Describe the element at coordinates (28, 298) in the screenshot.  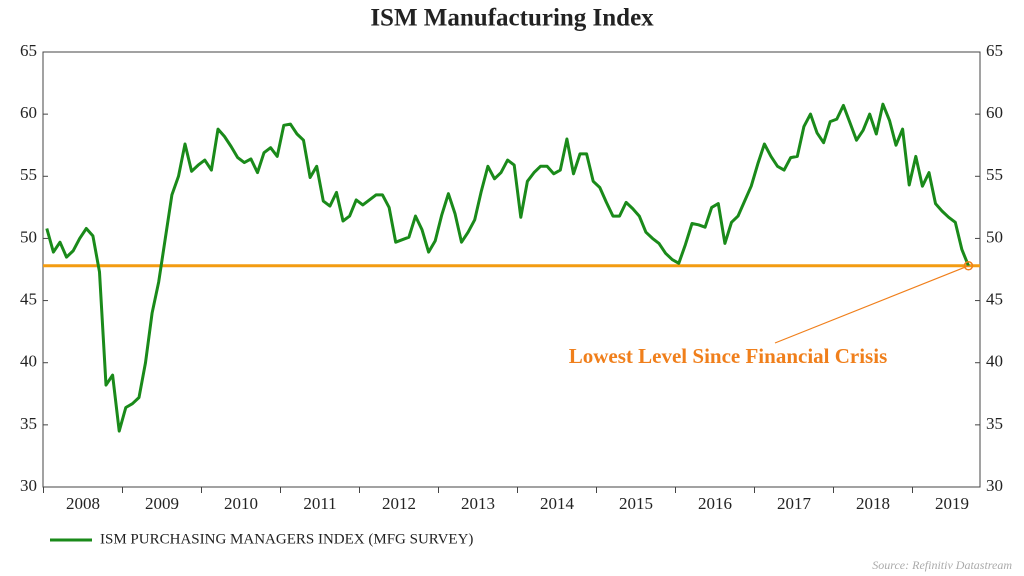
I see `y-tick-label: 45` at that location.